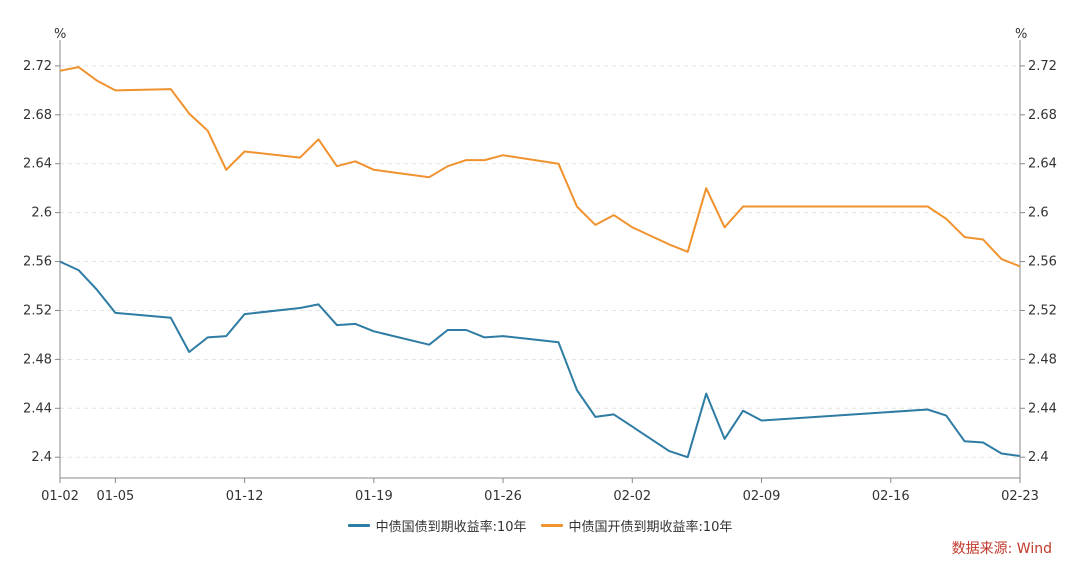 Image resolution: width=1080 pixels, height=563 pixels. Describe the element at coordinates (41, 457) in the screenshot. I see `y-left-tick-label: 2.4` at that location.